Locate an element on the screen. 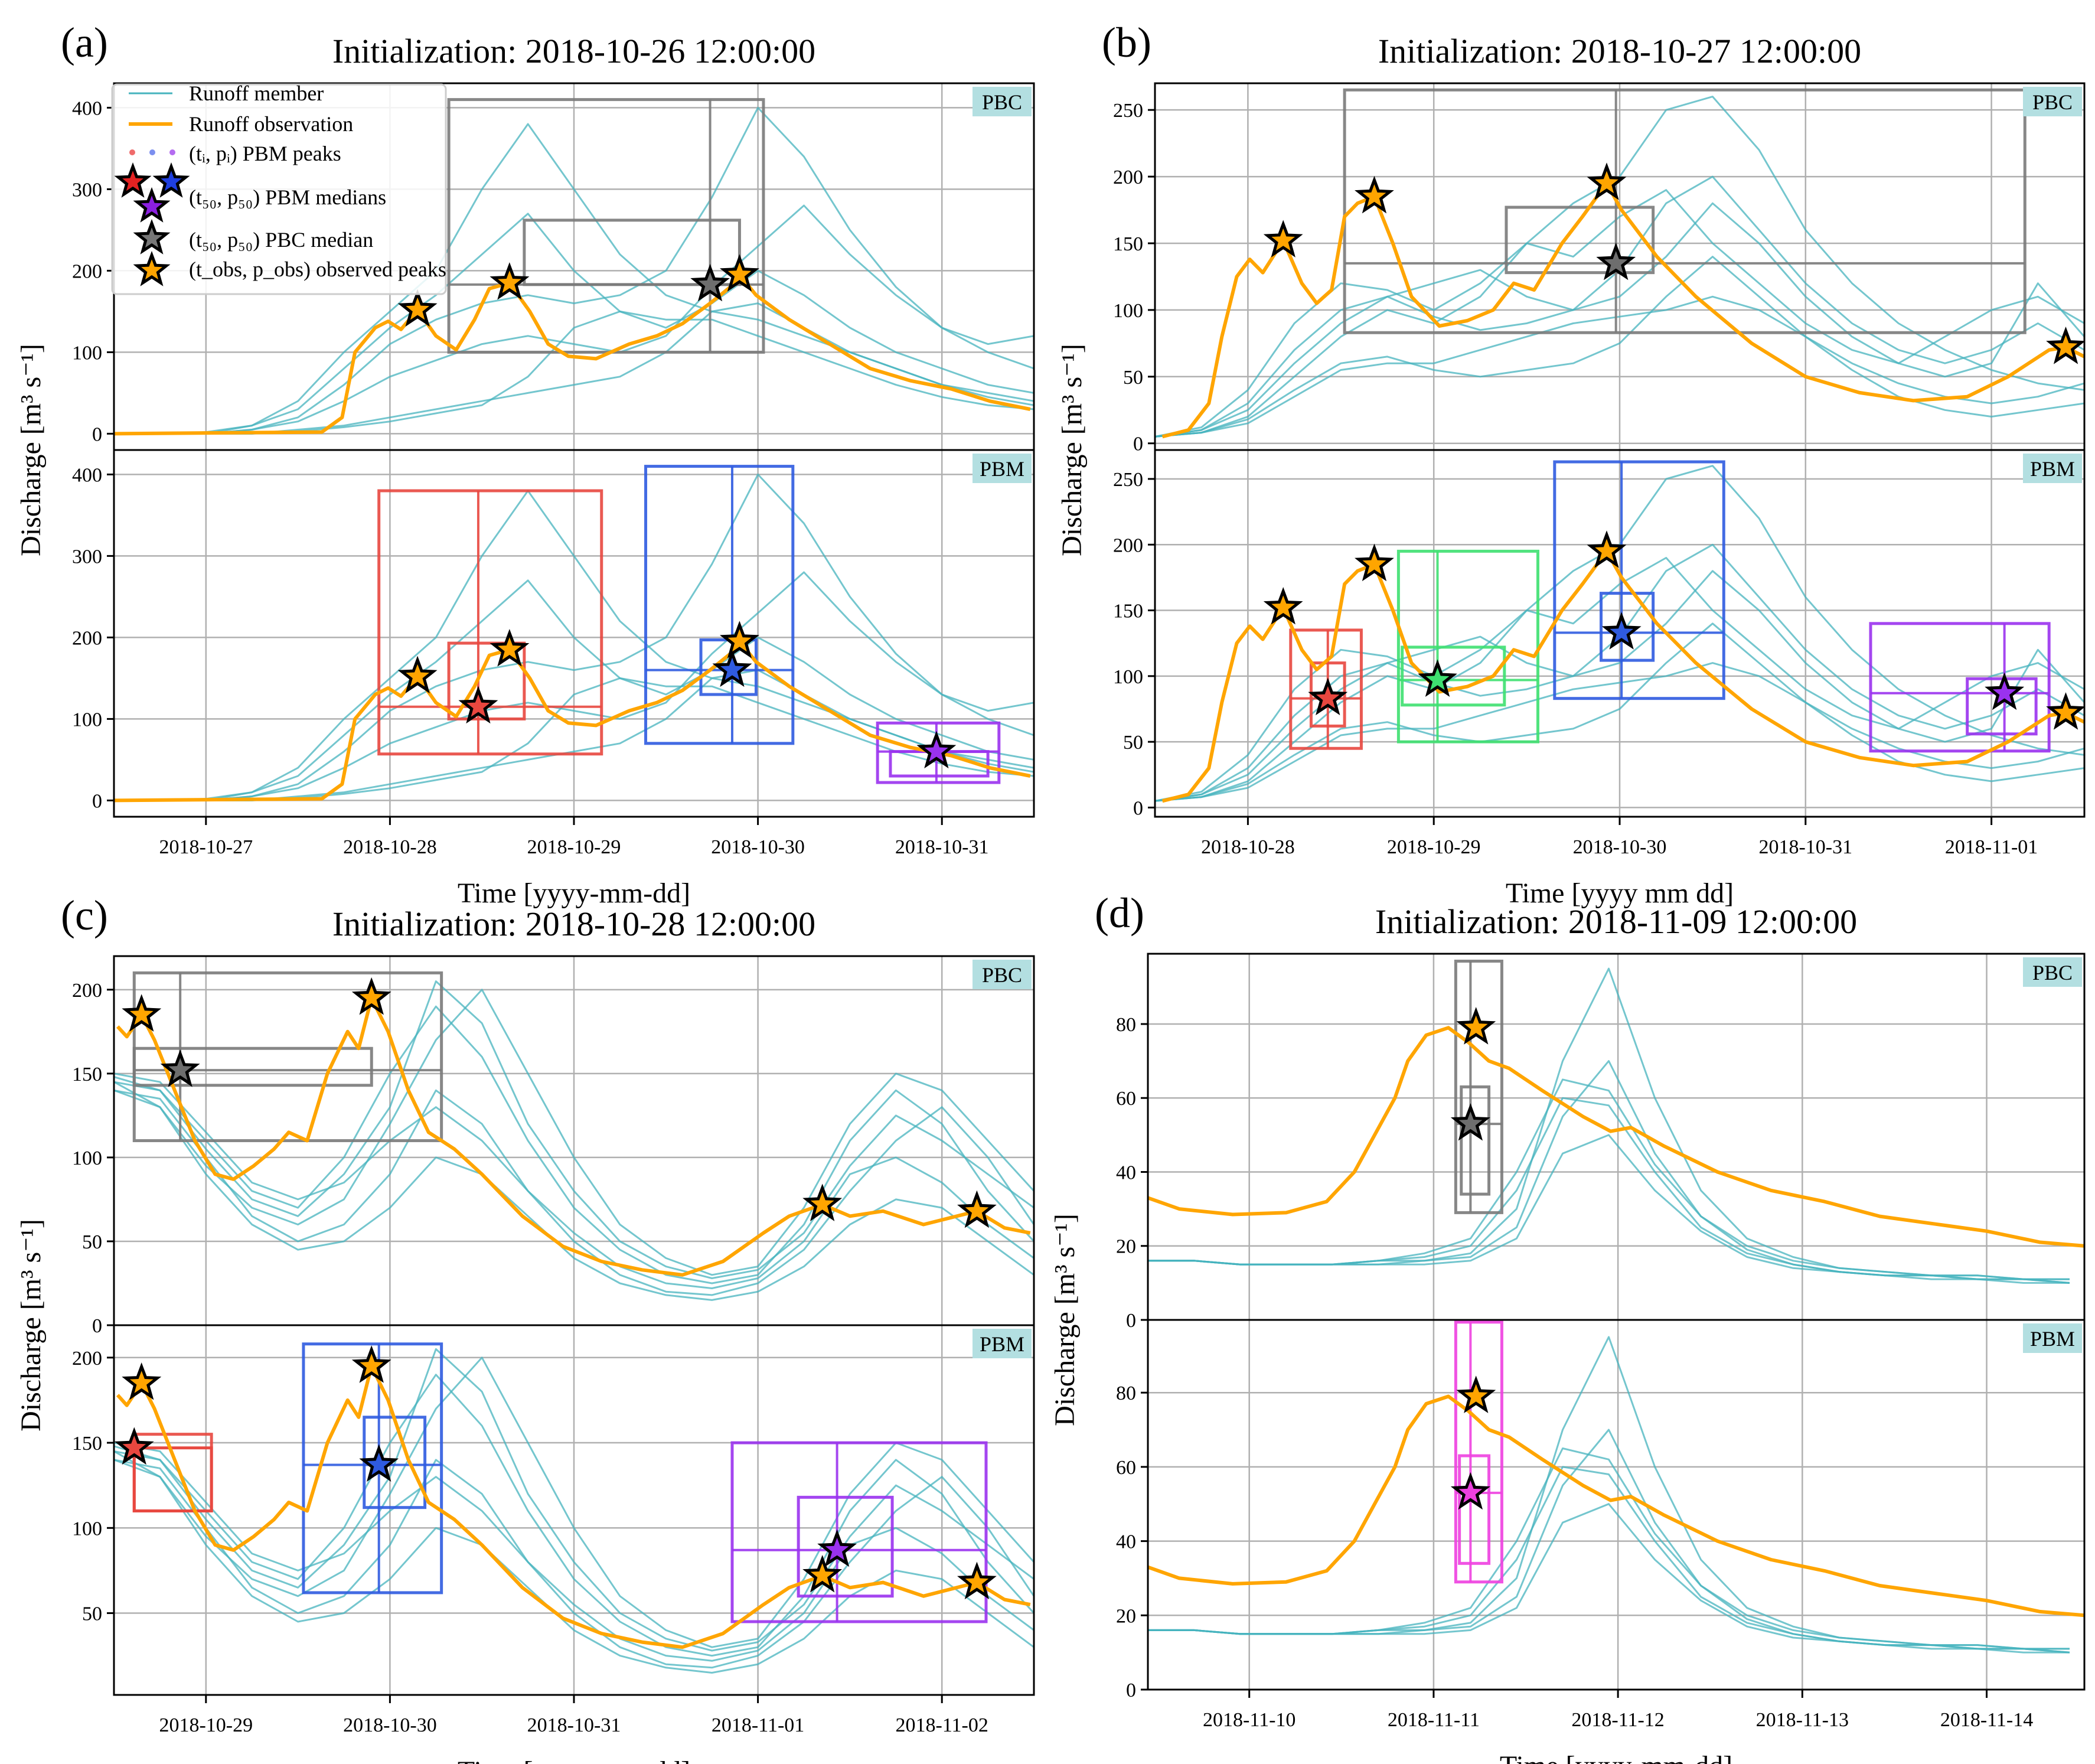  x-tick-label: 2018-11-14 is located at coordinates (1986, 1720).